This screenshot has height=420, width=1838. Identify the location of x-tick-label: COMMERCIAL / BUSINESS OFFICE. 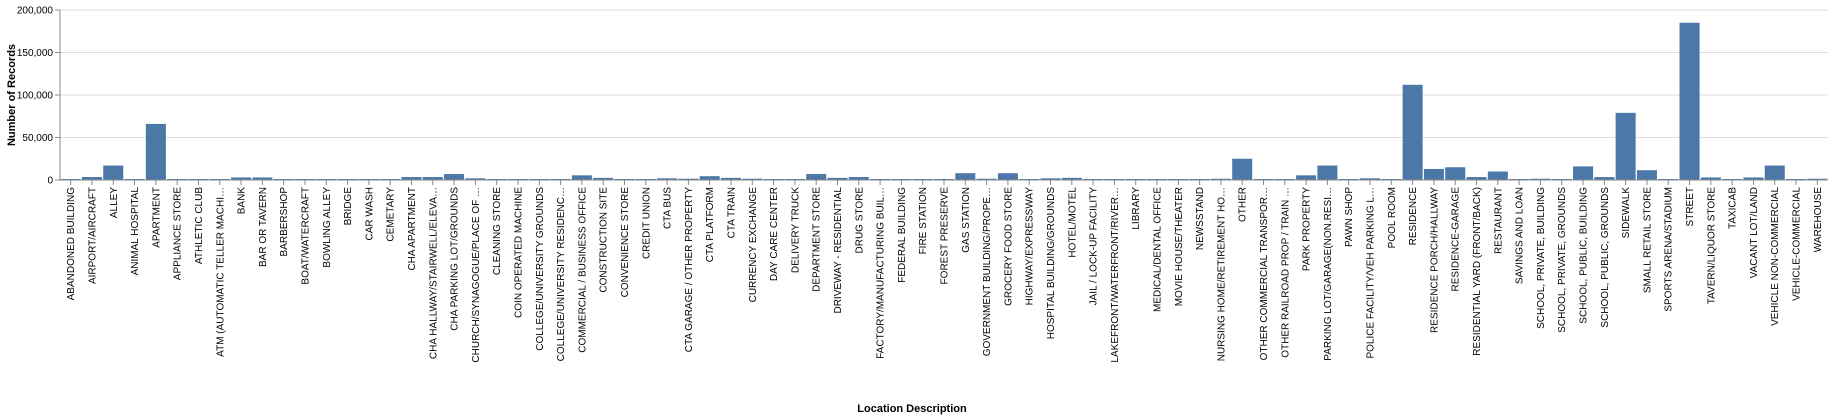
(582, 270).